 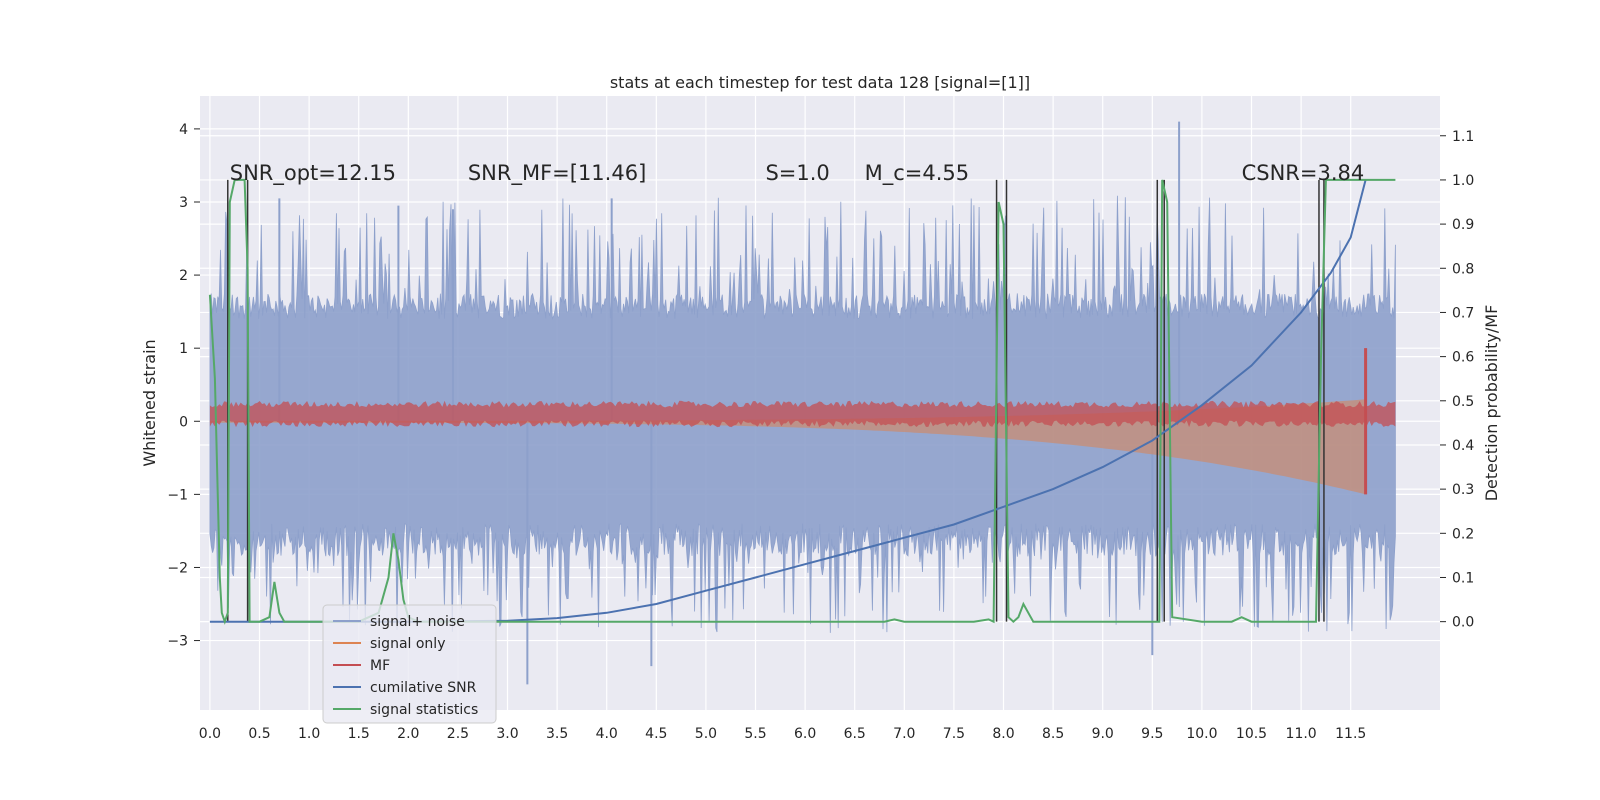 What do you see at coordinates (177, 568) in the screenshot?
I see `y-left-tick-label: −2` at bounding box center [177, 568].